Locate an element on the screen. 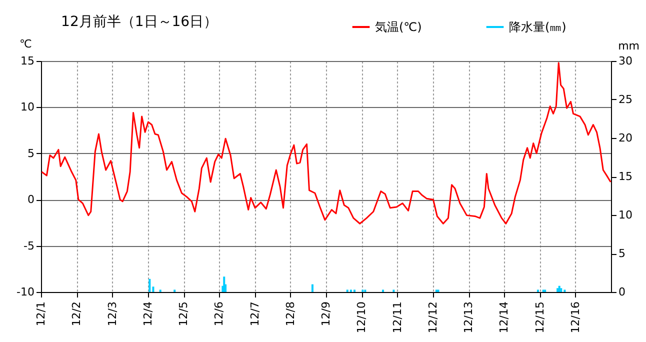 The image size is (646, 342). legend-label: 降水量(㎜) is located at coordinates (537, 27).